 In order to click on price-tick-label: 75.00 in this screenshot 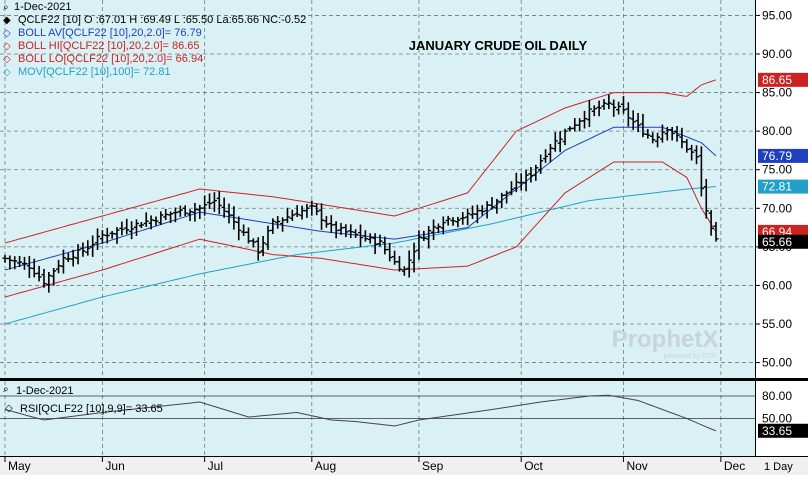, I will do `click(777, 170)`.